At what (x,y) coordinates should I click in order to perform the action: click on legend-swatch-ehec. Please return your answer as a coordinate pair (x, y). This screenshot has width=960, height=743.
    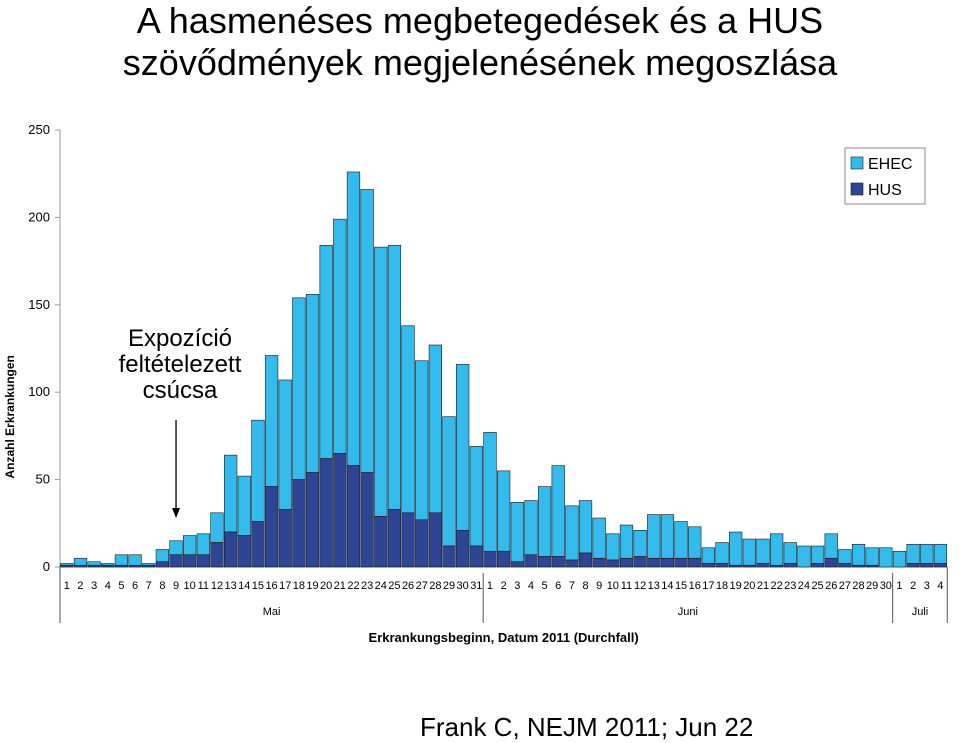
    Looking at the image, I should click on (857, 163).